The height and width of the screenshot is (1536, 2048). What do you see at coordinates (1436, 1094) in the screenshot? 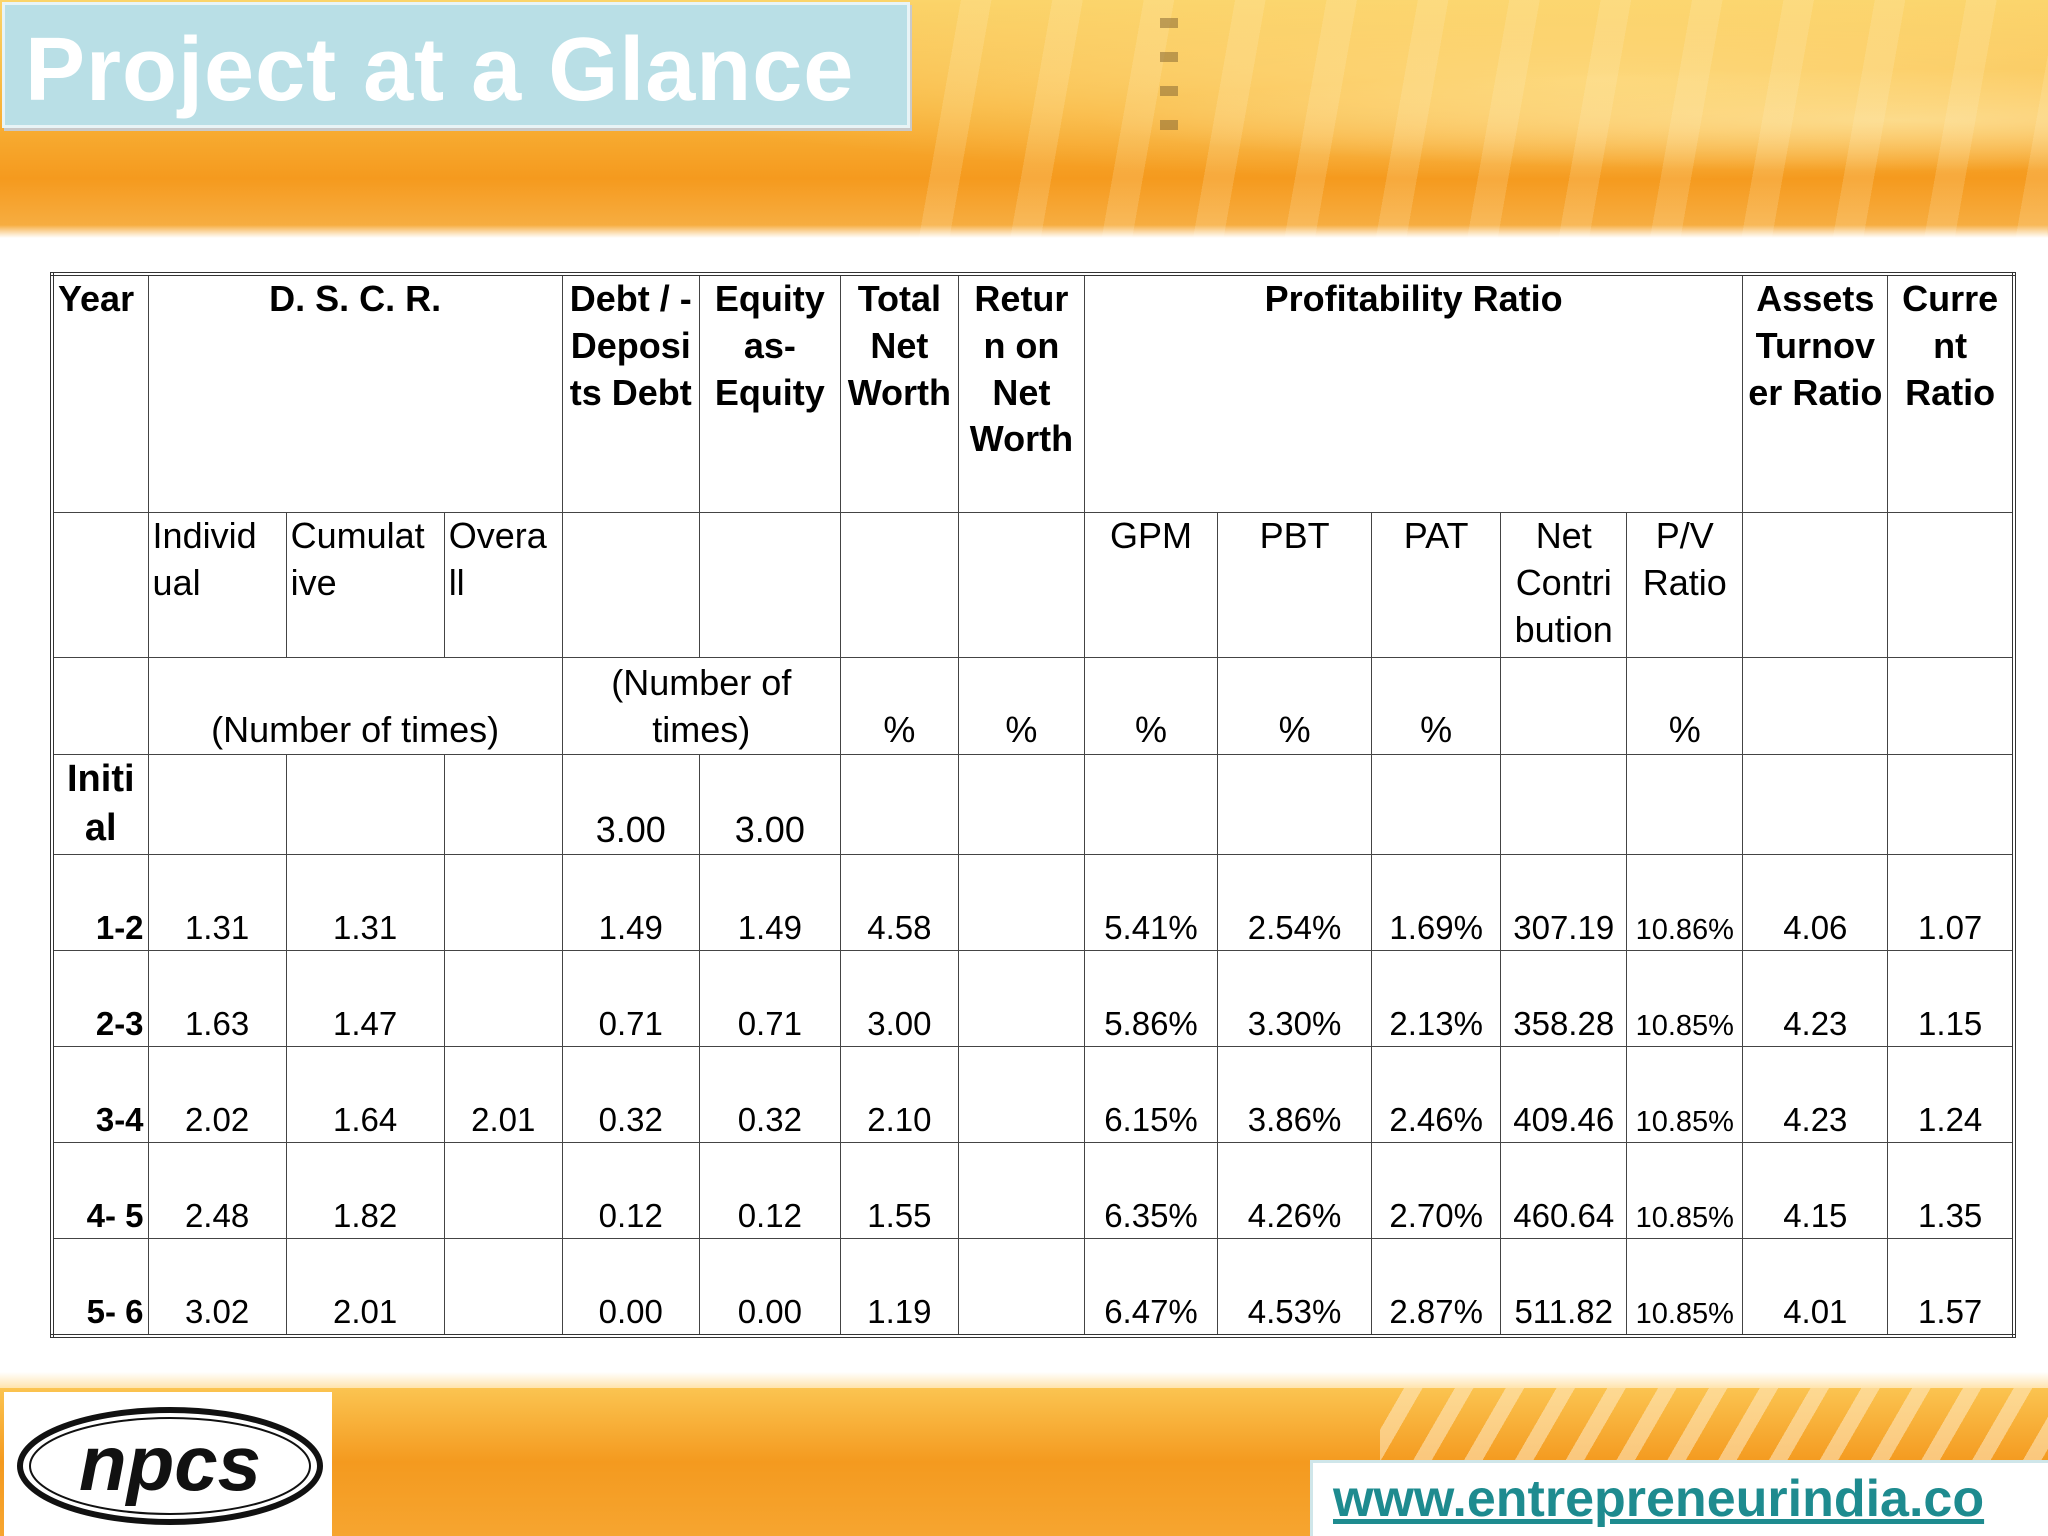
I see `cell-pat: 2.46%` at bounding box center [1436, 1094].